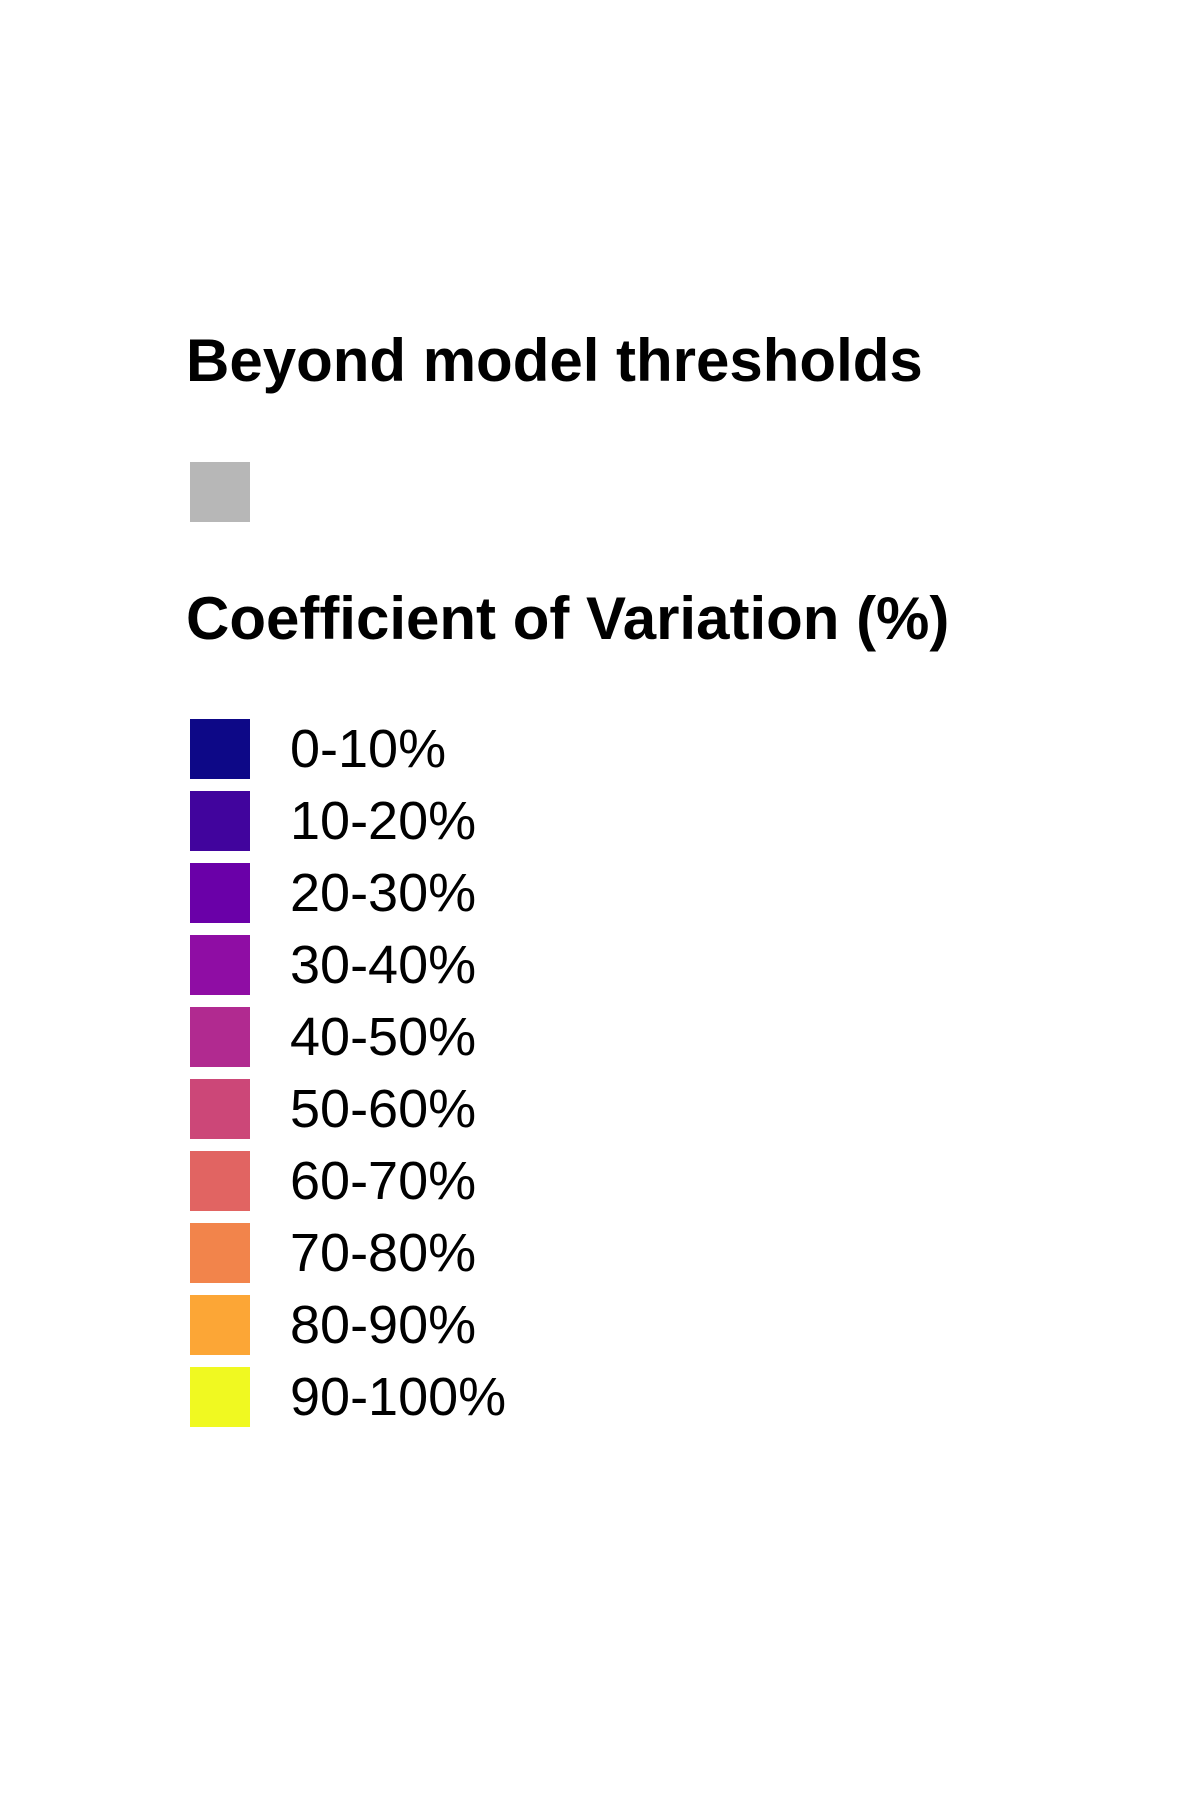  What do you see at coordinates (586, 827) in the screenshot?
I see `legend-entry: 10-20%` at bounding box center [586, 827].